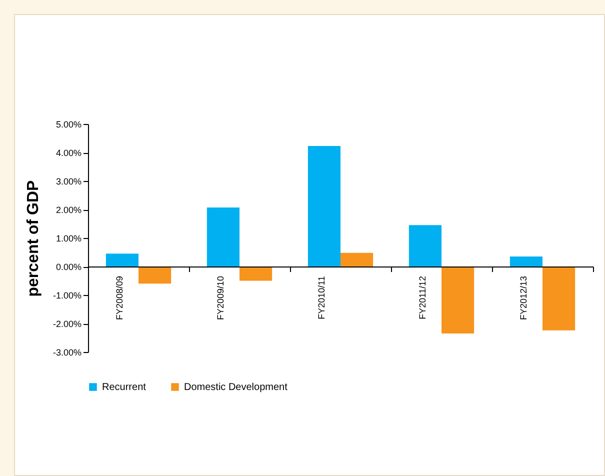  I want to click on y-tick-label: 2.00%, so click(69, 210).